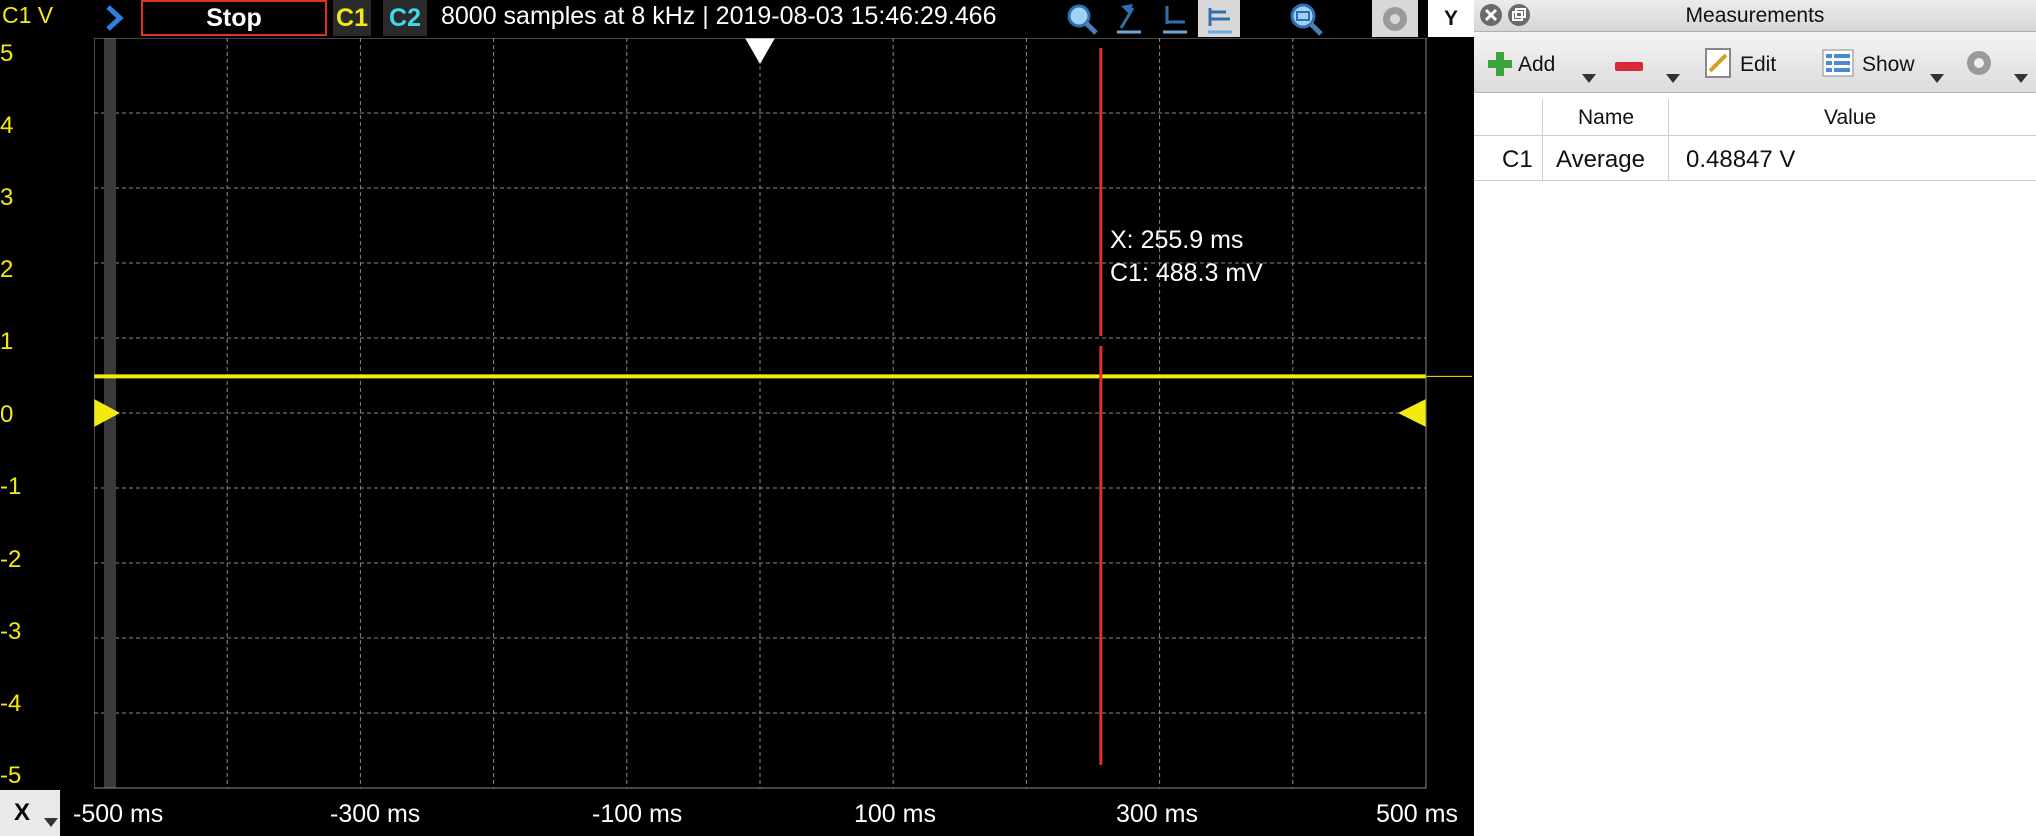  Describe the element at coordinates (7, 53) in the screenshot. I see `y-tick: 5` at that location.